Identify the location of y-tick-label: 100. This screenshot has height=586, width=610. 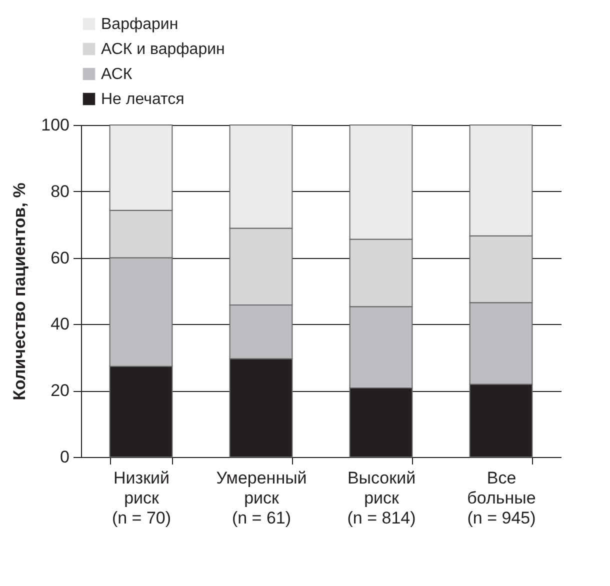
(55, 125).